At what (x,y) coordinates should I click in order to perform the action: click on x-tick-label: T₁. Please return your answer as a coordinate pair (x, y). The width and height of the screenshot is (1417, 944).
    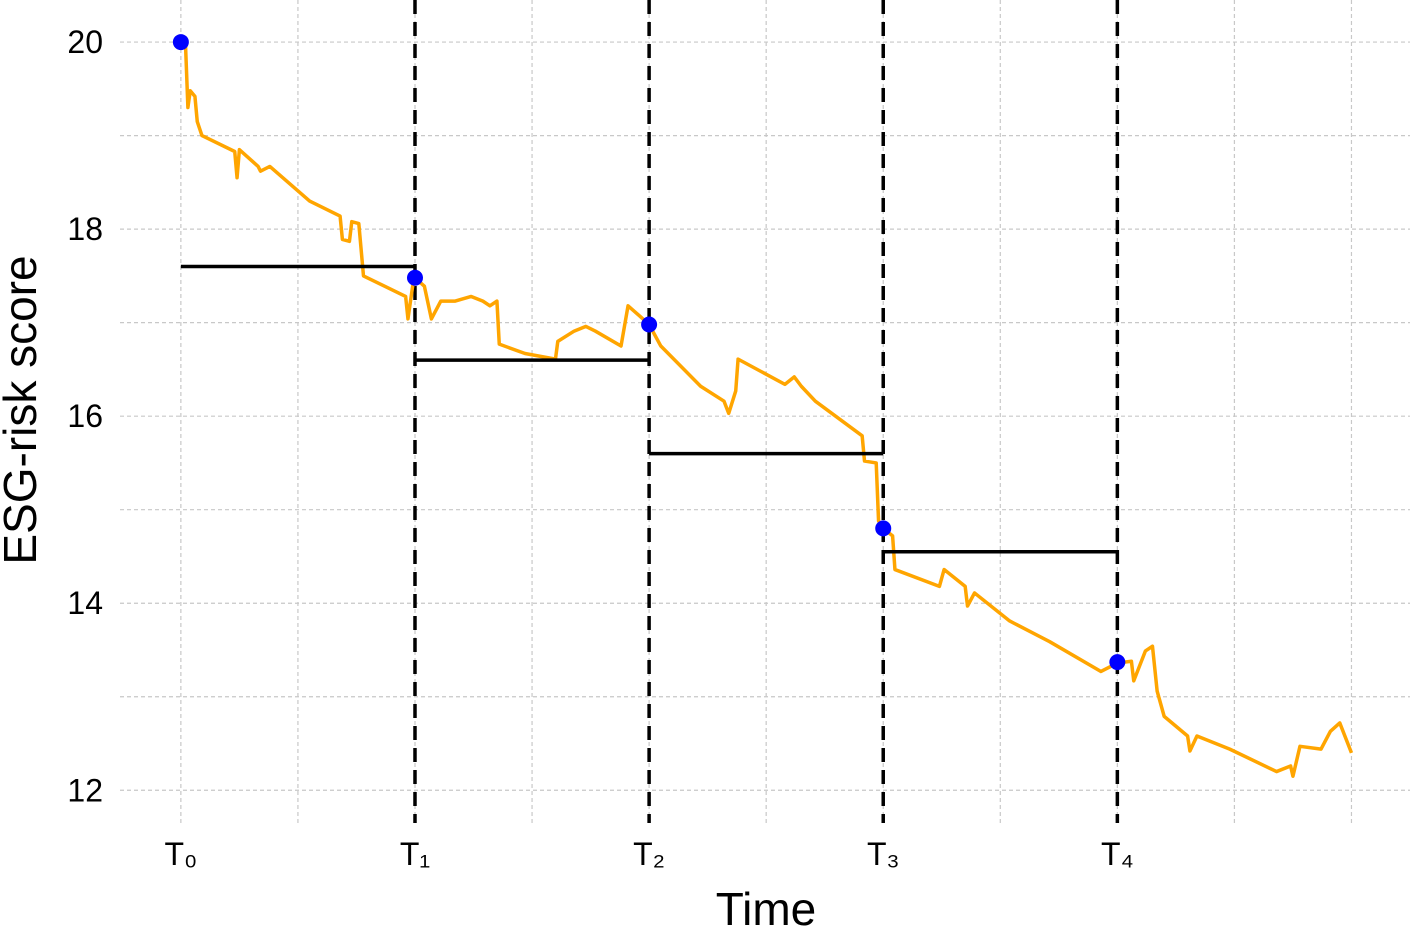
    Looking at the image, I should click on (415, 854).